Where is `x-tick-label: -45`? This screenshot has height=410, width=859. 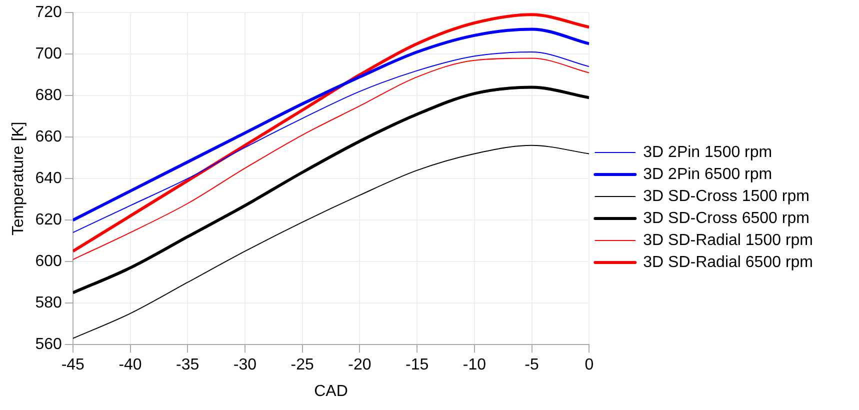
x-tick-label: -45 is located at coordinates (73, 365).